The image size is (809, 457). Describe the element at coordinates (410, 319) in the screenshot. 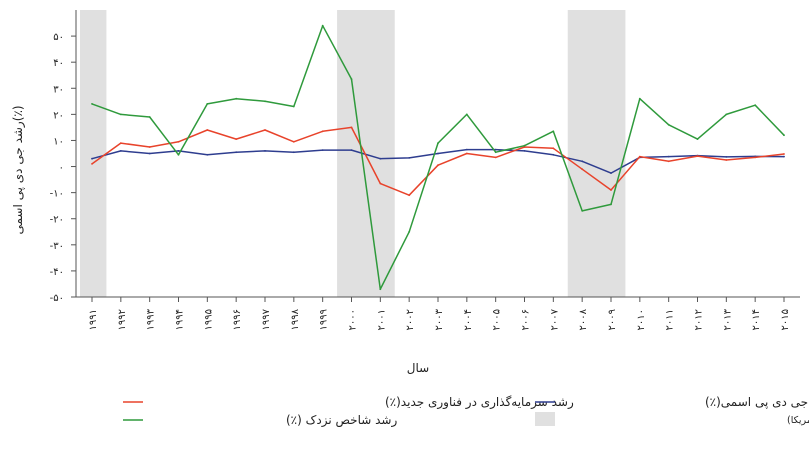

I see `x-tick-label: ۲۰۰۲` at that location.